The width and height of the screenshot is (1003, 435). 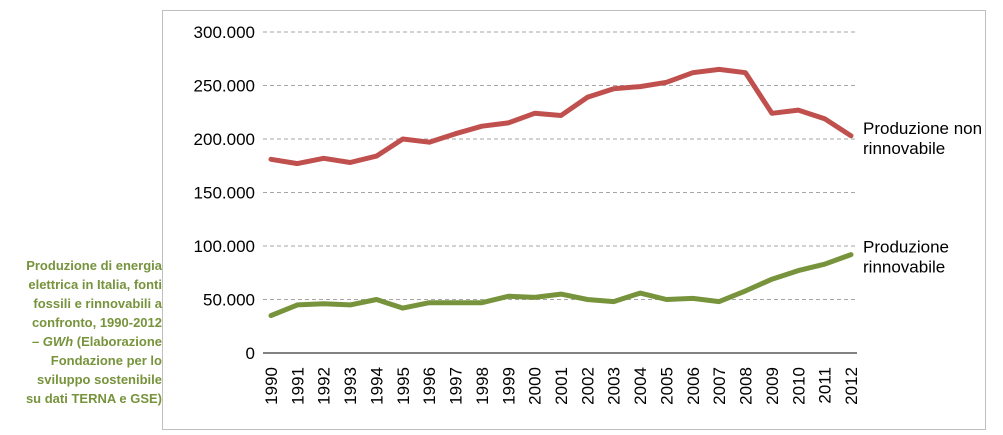 What do you see at coordinates (224, 86) in the screenshot?
I see `y-axis-label: 250.000` at bounding box center [224, 86].